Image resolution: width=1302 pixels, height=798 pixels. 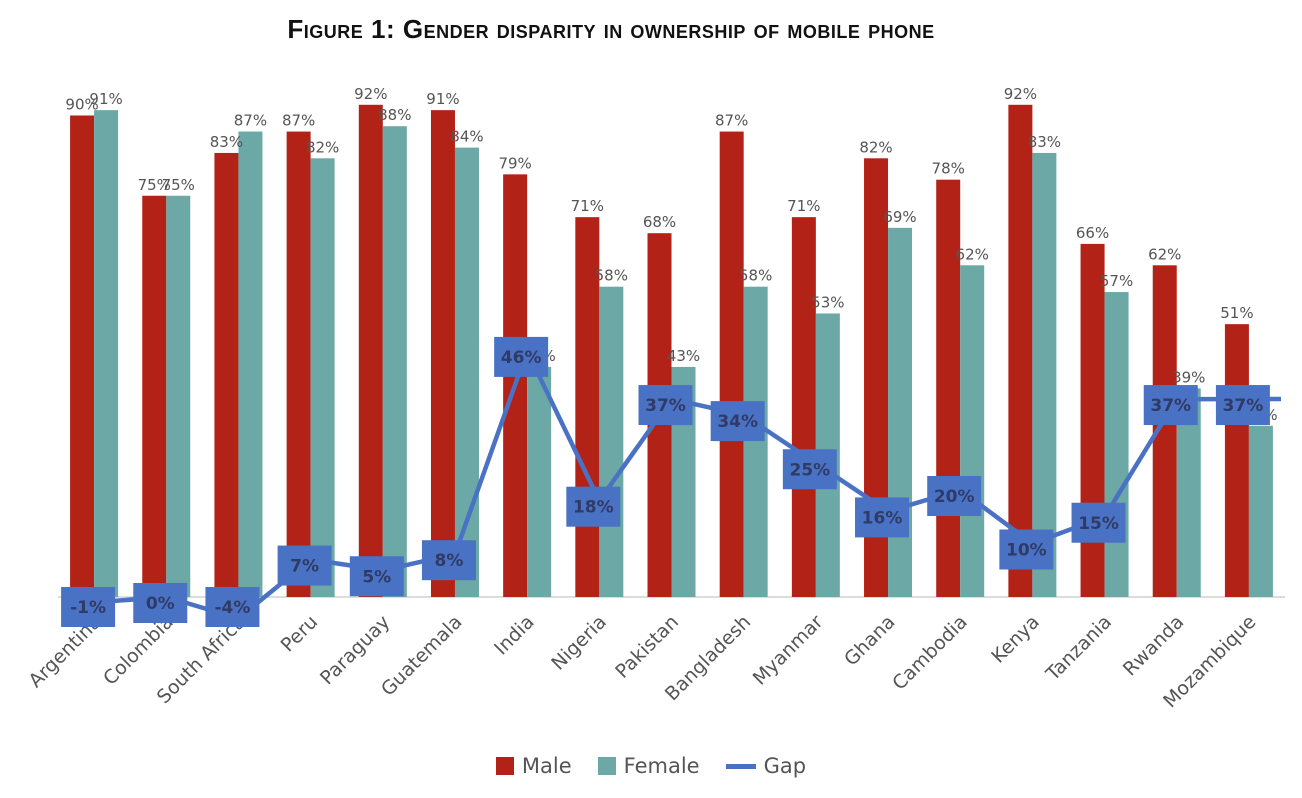 What do you see at coordinates (154, 185) in the screenshot?
I see `data-label-male: 75%` at bounding box center [154, 185].